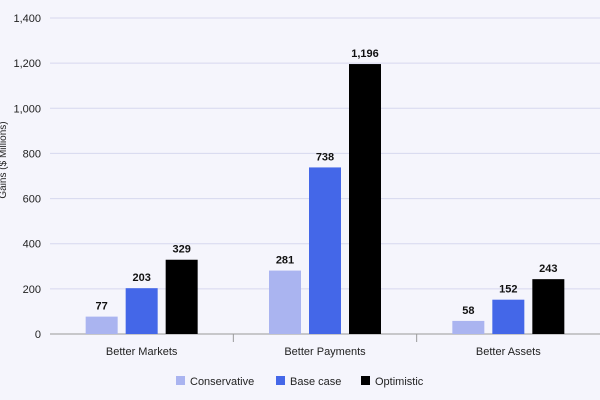 Image resolution: width=600 pixels, height=400 pixels. Describe the element at coordinates (325, 157) in the screenshot. I see `data-label: 738` at that location.